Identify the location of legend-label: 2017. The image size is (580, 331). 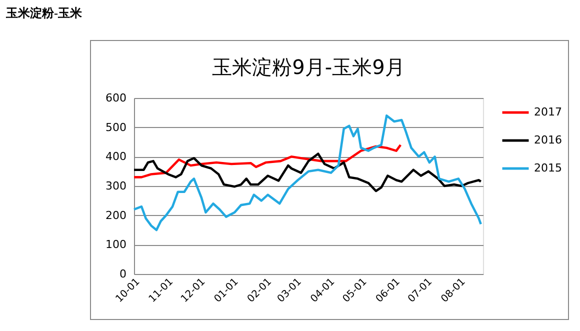
(548, 112).